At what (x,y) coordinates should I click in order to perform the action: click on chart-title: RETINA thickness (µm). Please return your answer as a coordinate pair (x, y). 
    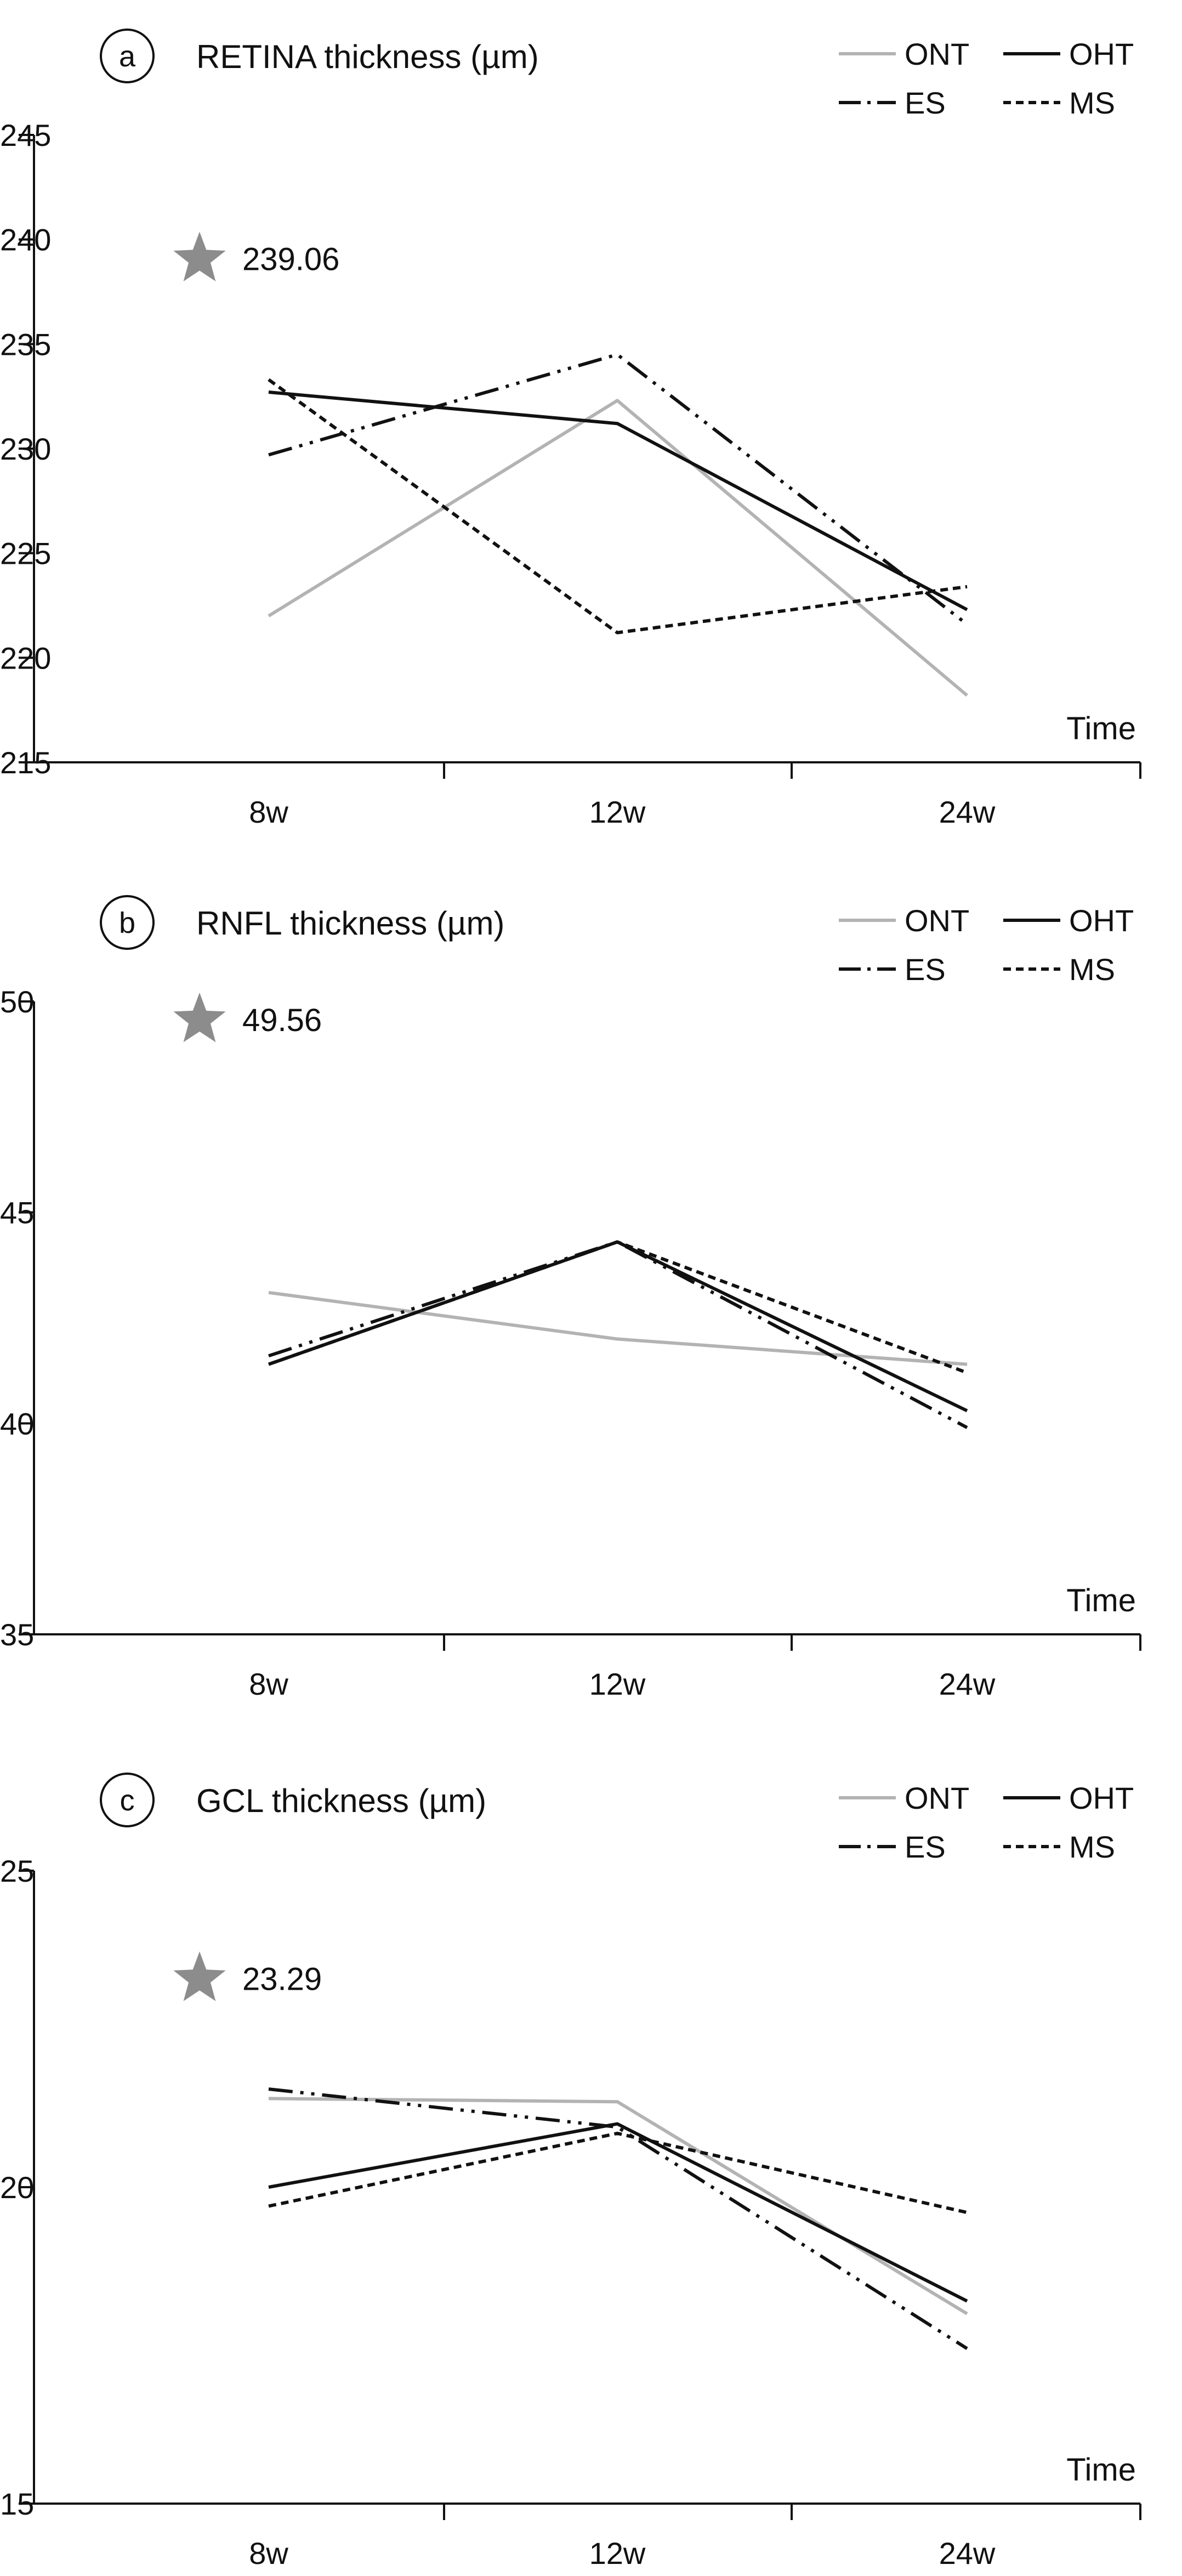
    Looking at the image, I should click on (367, 56).